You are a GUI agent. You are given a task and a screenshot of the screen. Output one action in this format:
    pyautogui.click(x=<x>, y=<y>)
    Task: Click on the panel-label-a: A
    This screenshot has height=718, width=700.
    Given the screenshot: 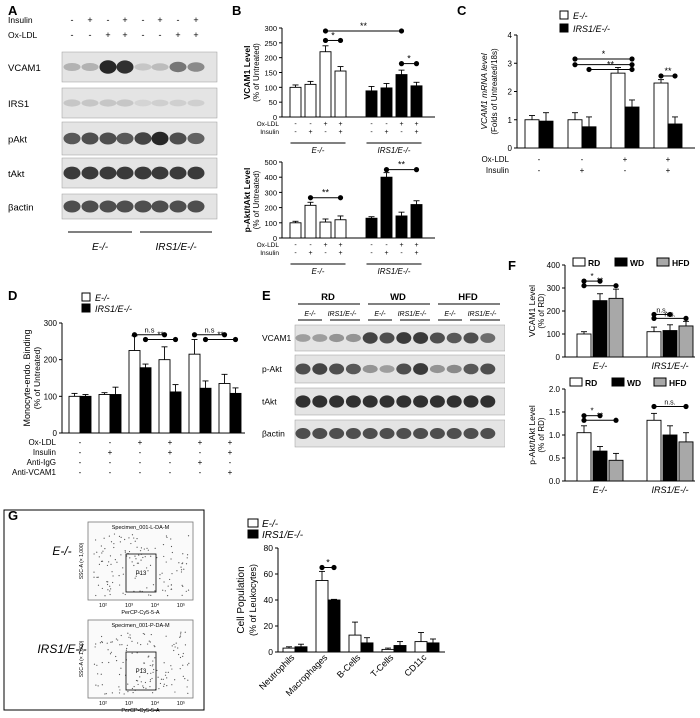 What is the action you would take?
    pyautogui.click(x=13, y=10)
    